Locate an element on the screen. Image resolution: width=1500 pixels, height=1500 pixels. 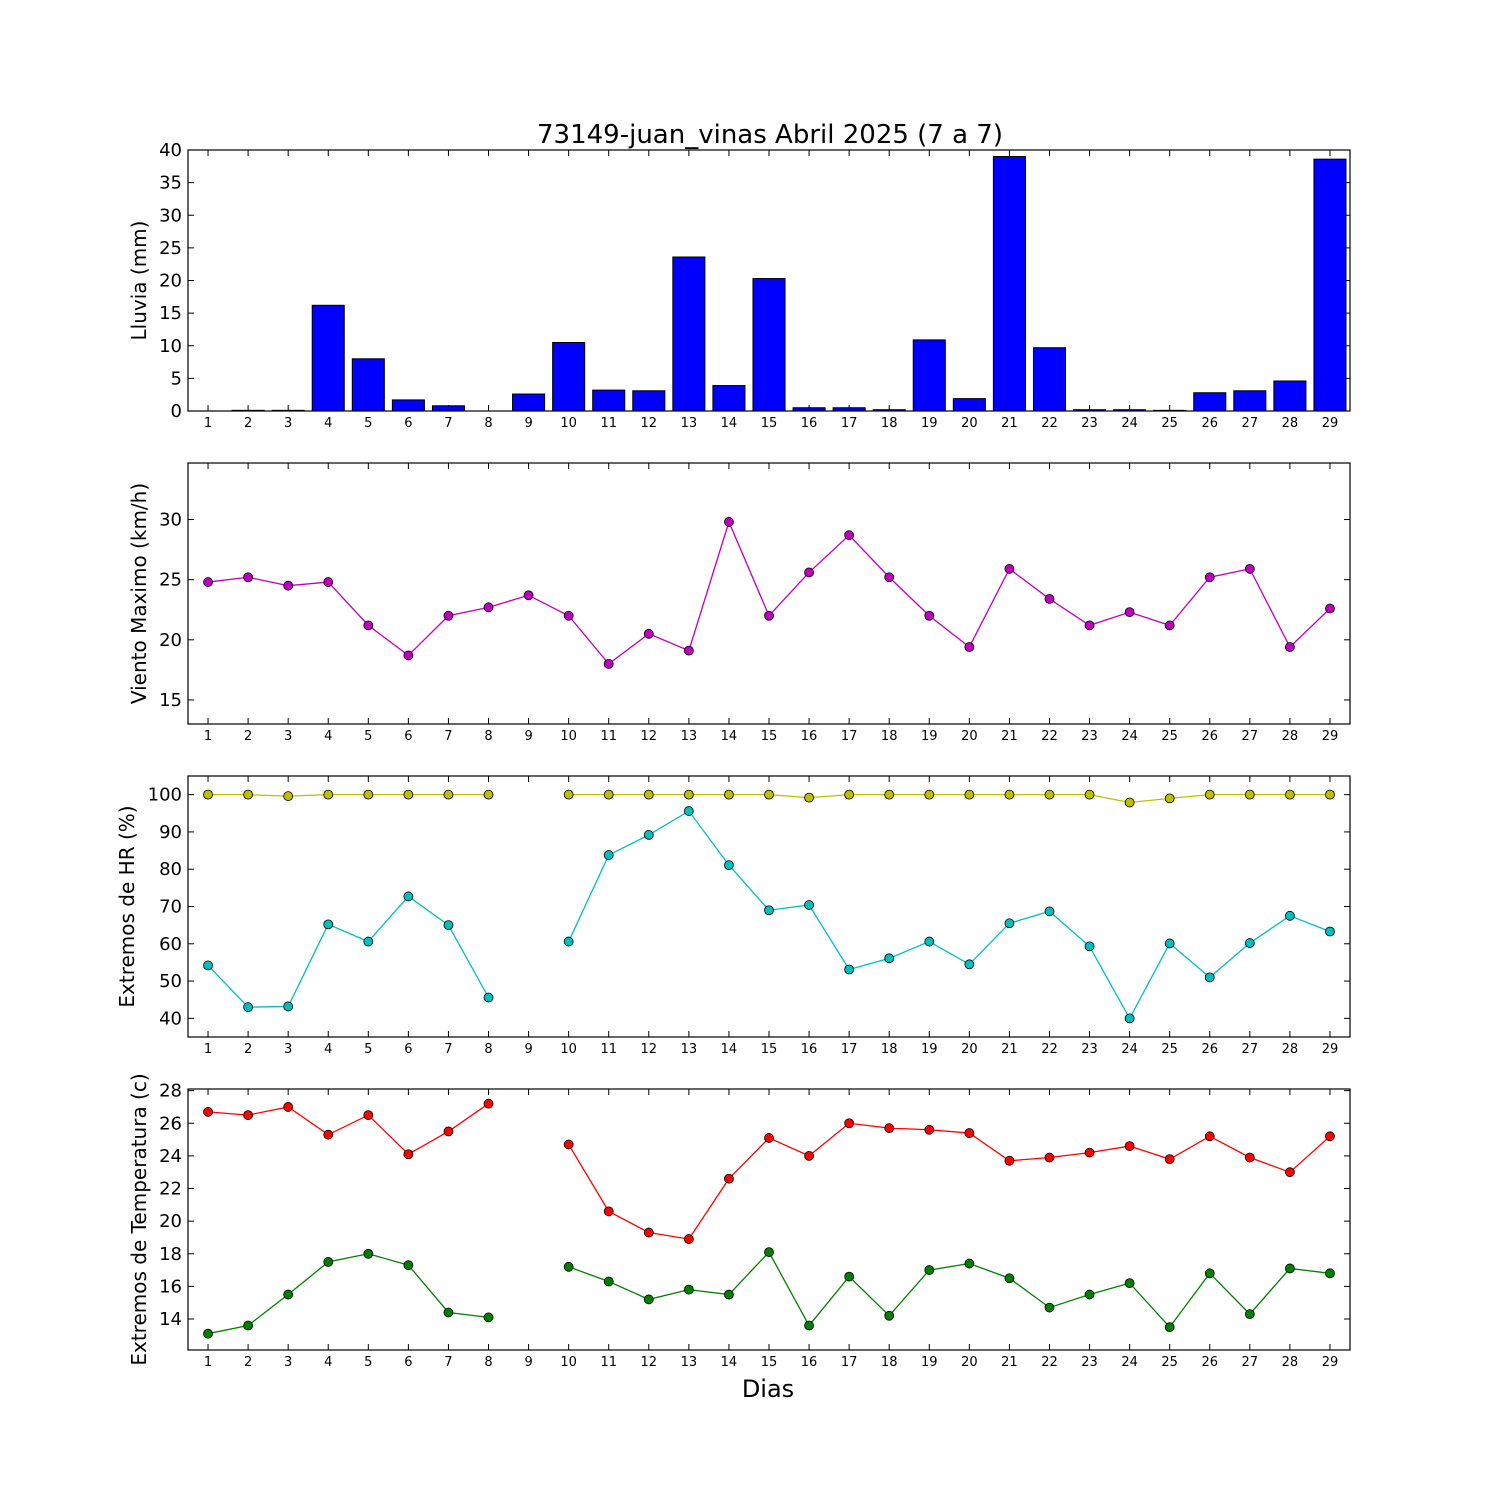
y-tick-label: 10 is located at coordinates (170, 346).